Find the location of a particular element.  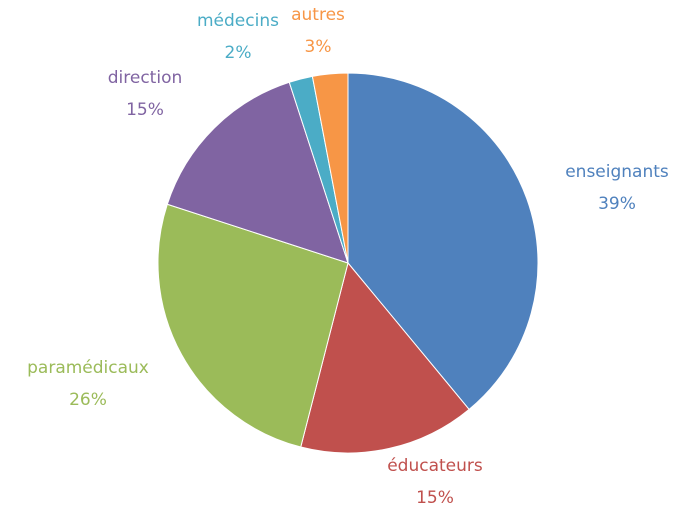

slice-label: enseignants is located at coordinates (617, 172).